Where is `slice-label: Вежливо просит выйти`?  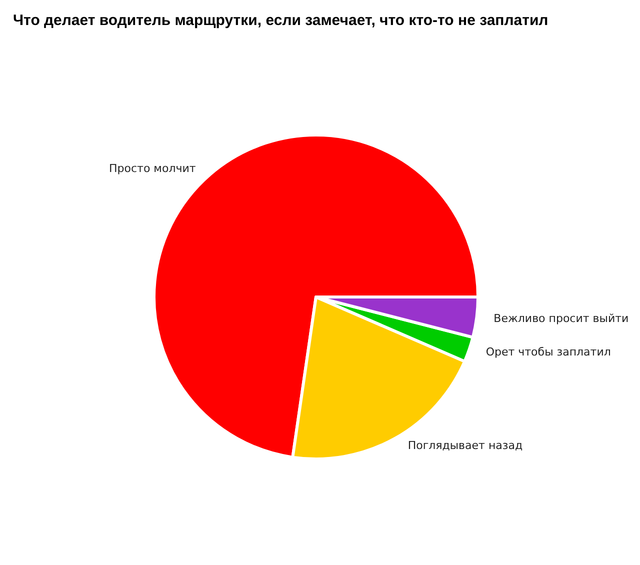
slice-label: Вежливо просит выйти is located at coordinates (561, 318).